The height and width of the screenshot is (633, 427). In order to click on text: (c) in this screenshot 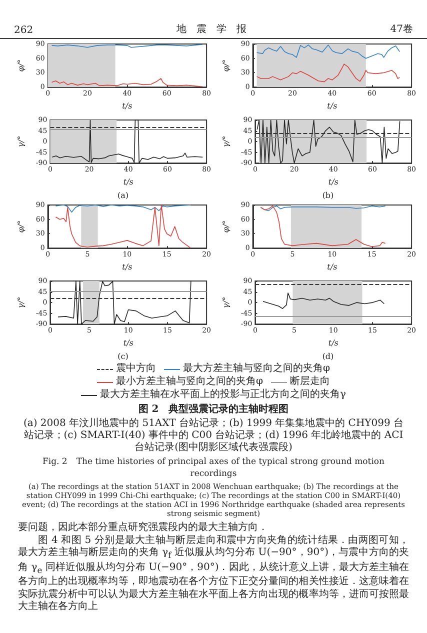, I will do `click(123, 356)`.